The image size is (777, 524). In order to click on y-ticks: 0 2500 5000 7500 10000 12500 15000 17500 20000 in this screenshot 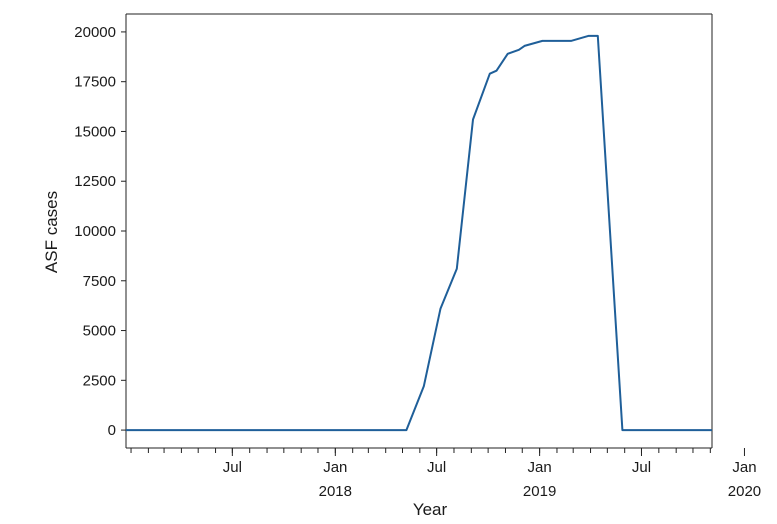, I will do `click(100, 231)`.